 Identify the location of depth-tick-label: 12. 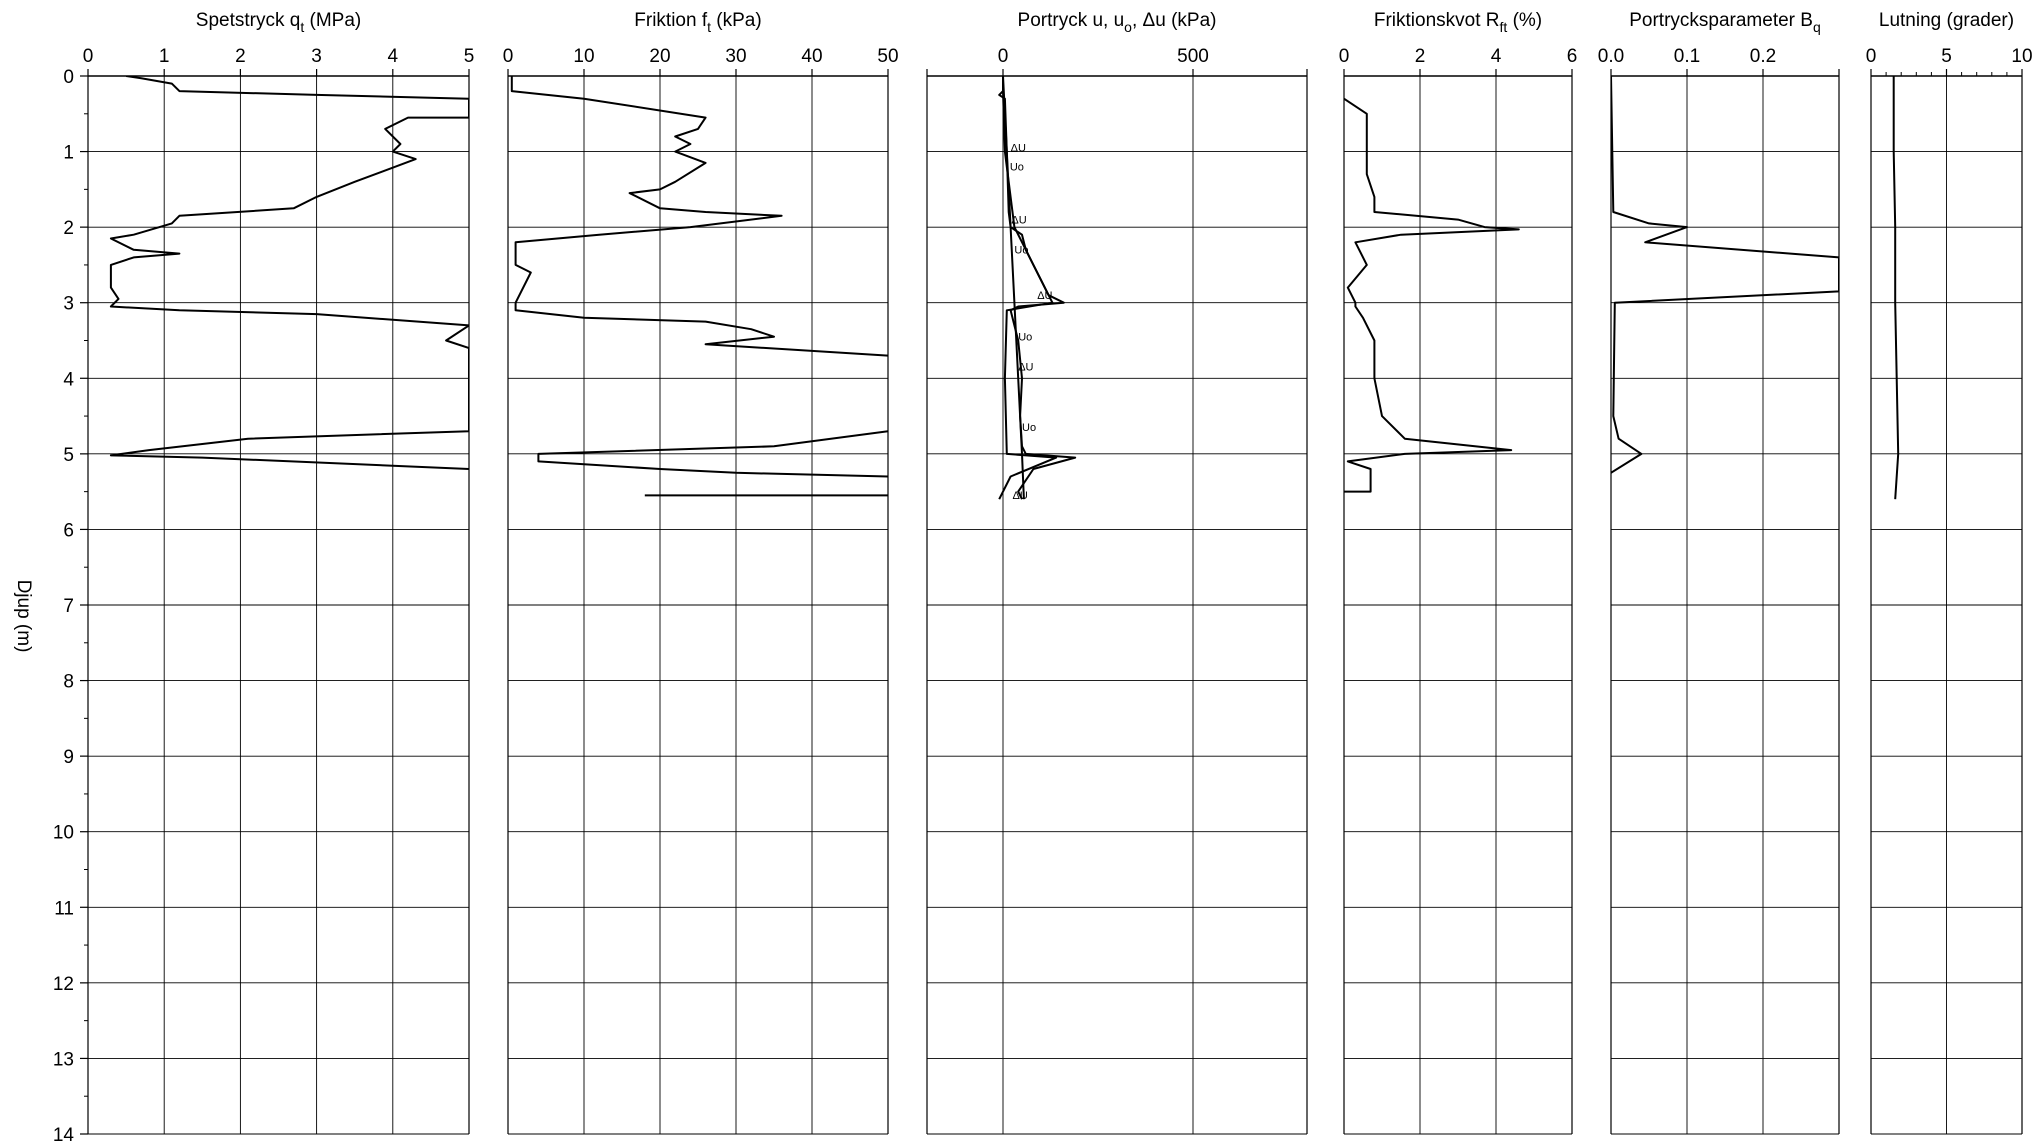
(63, 984).